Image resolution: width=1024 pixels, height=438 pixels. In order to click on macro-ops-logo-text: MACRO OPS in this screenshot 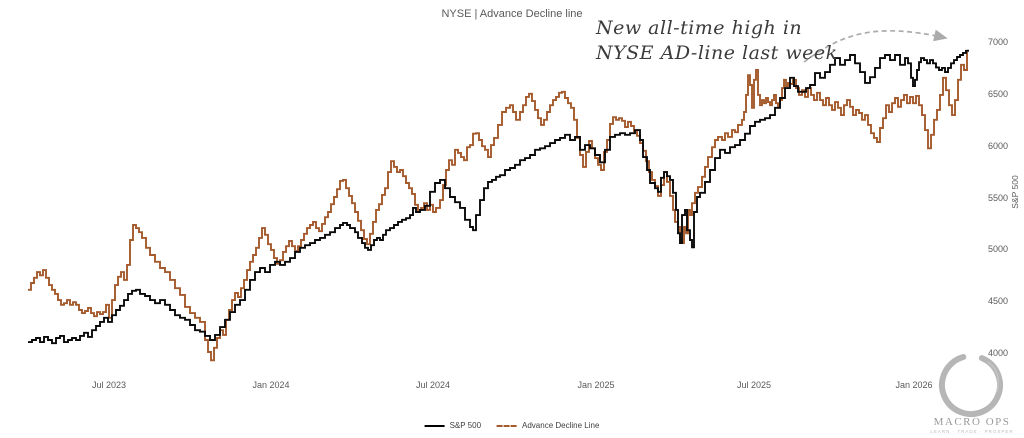, I will do `click(972, 422)`.